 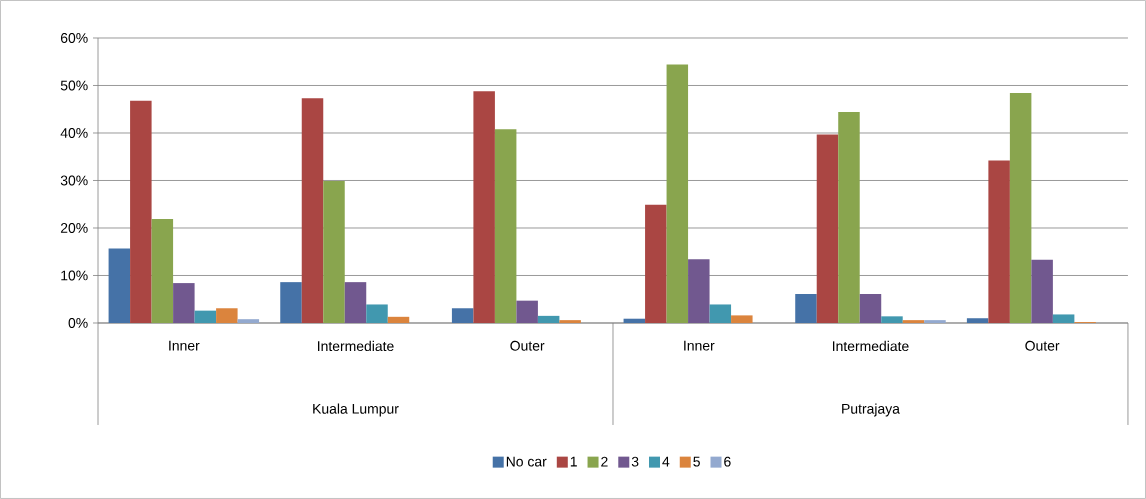 I want to click on text: Putrajaya, so click(x=871, y=410).